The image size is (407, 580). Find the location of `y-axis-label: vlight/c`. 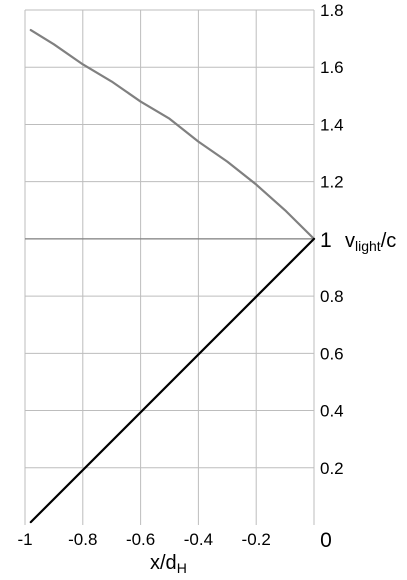

y-axis-label: vlight/c is located at coordinates (370, 242).